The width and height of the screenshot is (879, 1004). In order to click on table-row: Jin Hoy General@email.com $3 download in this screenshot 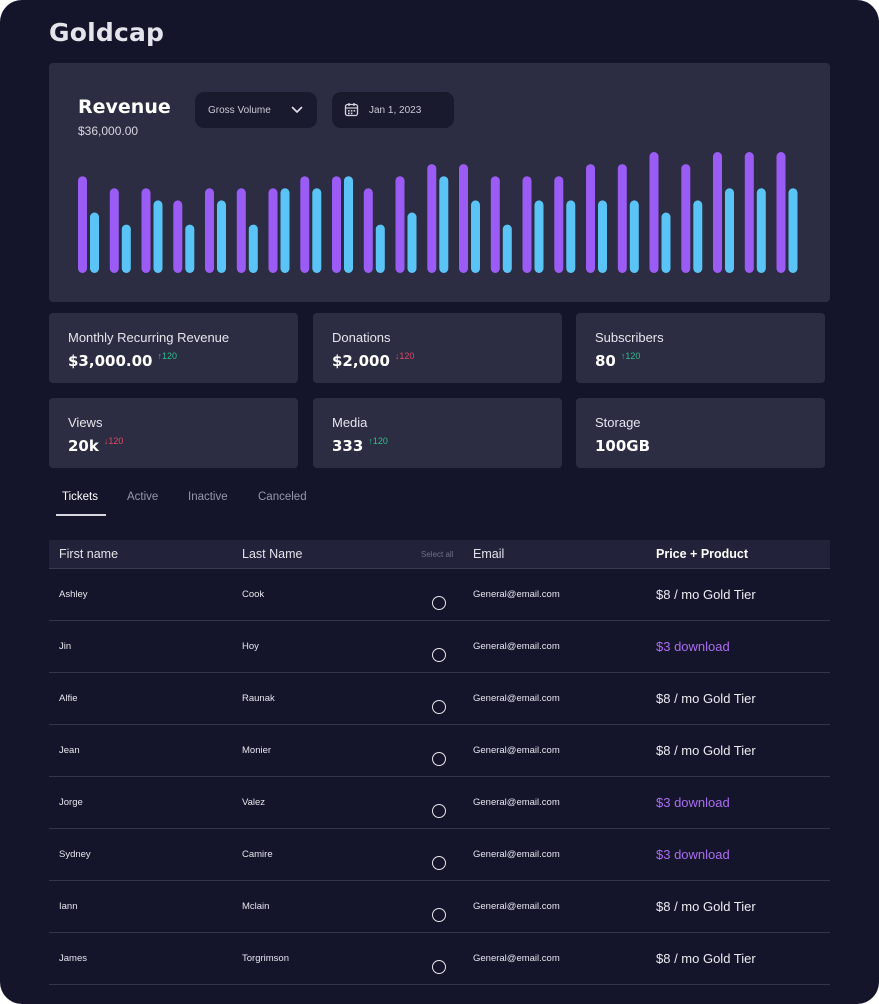, I will do `click(439, 647)`.